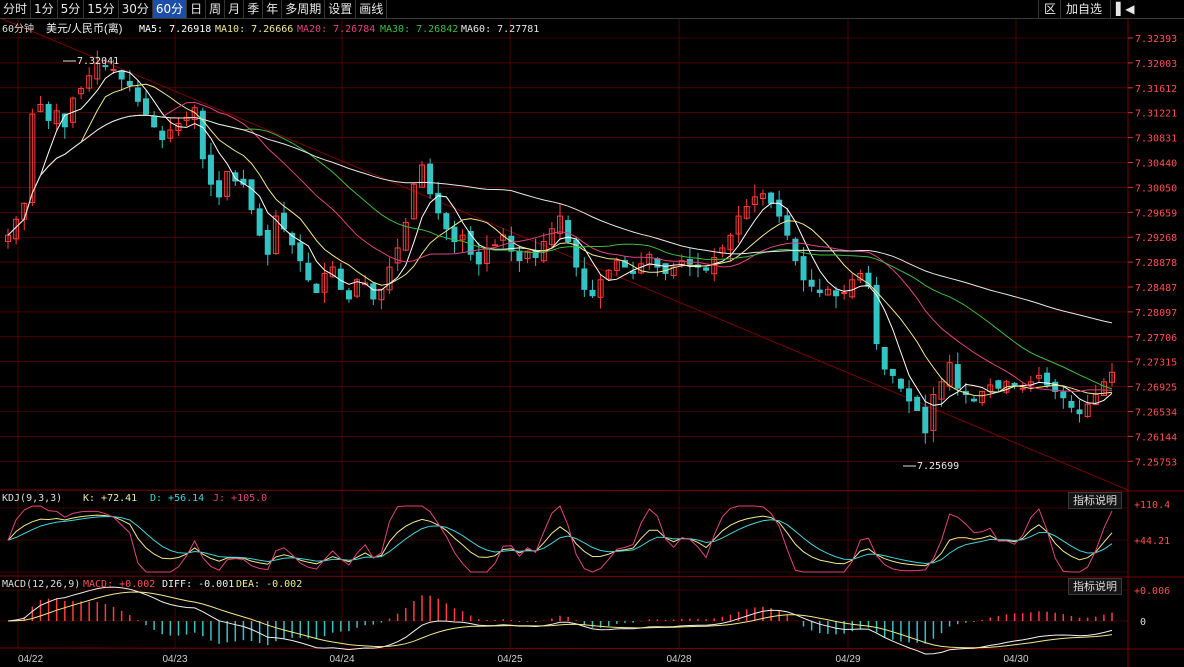 Image resolution: width=1184 pixels, height=667 pixels. Describe the element at coordinates (197, 9) in the screenshot. I see `period-tab-day: 日` at that location.